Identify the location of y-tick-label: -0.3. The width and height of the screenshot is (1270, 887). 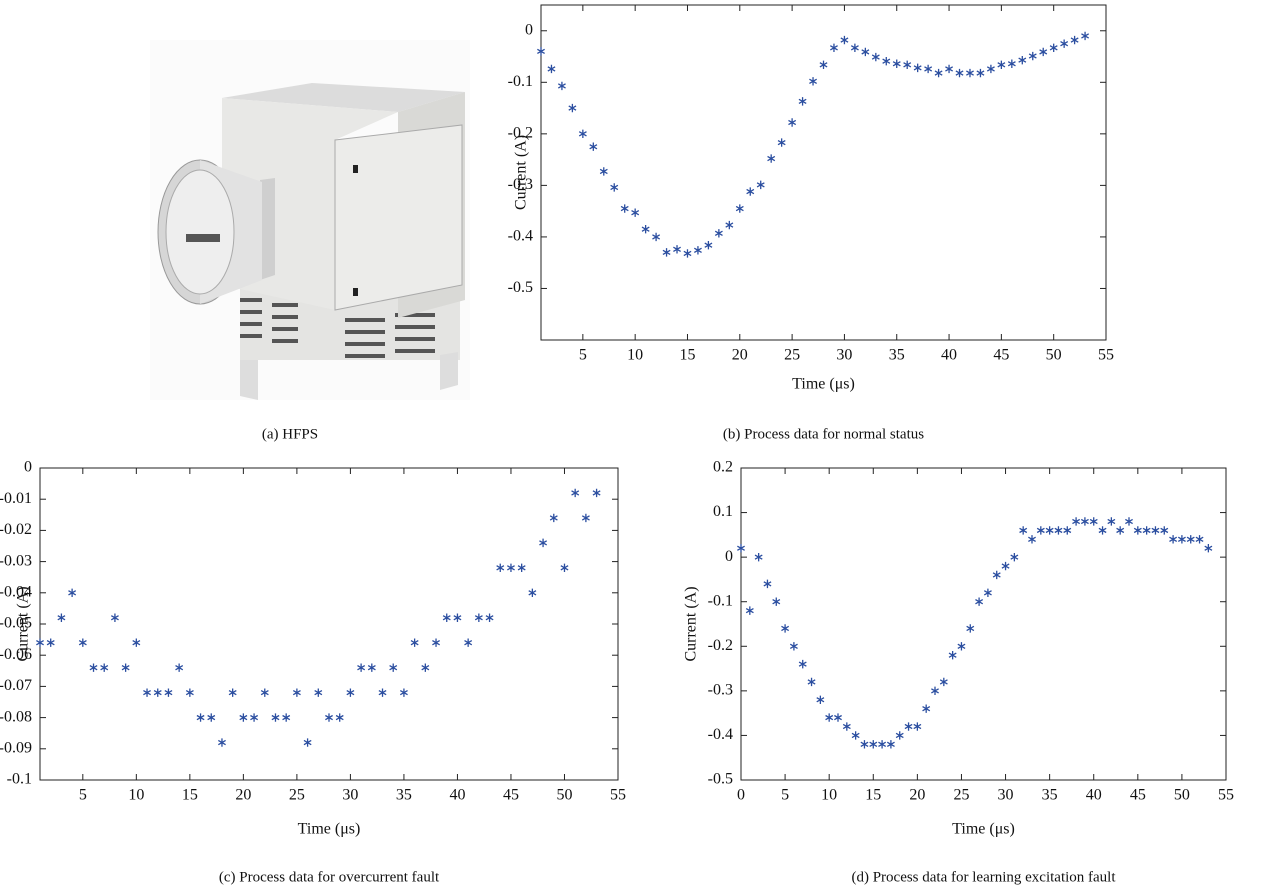
(720, 690).